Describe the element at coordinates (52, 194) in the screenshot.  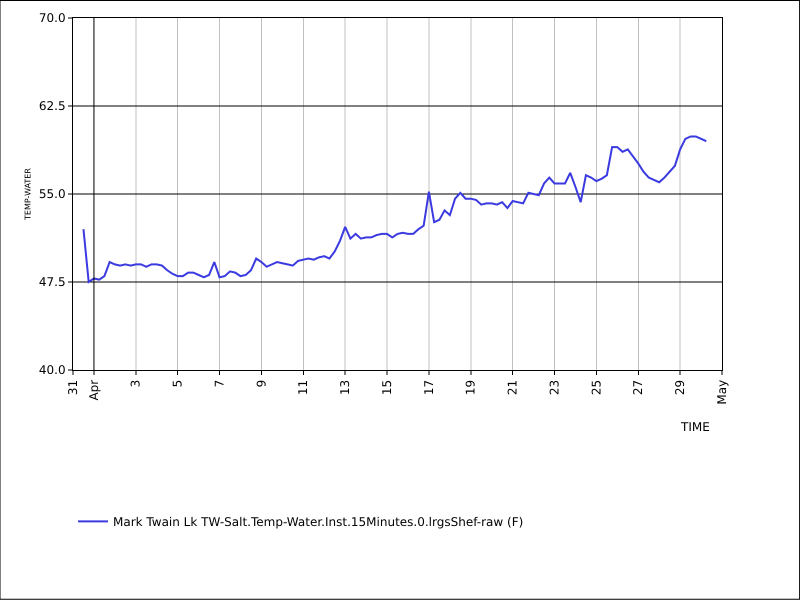
I see `y-tick-label: 55.0` at that location.